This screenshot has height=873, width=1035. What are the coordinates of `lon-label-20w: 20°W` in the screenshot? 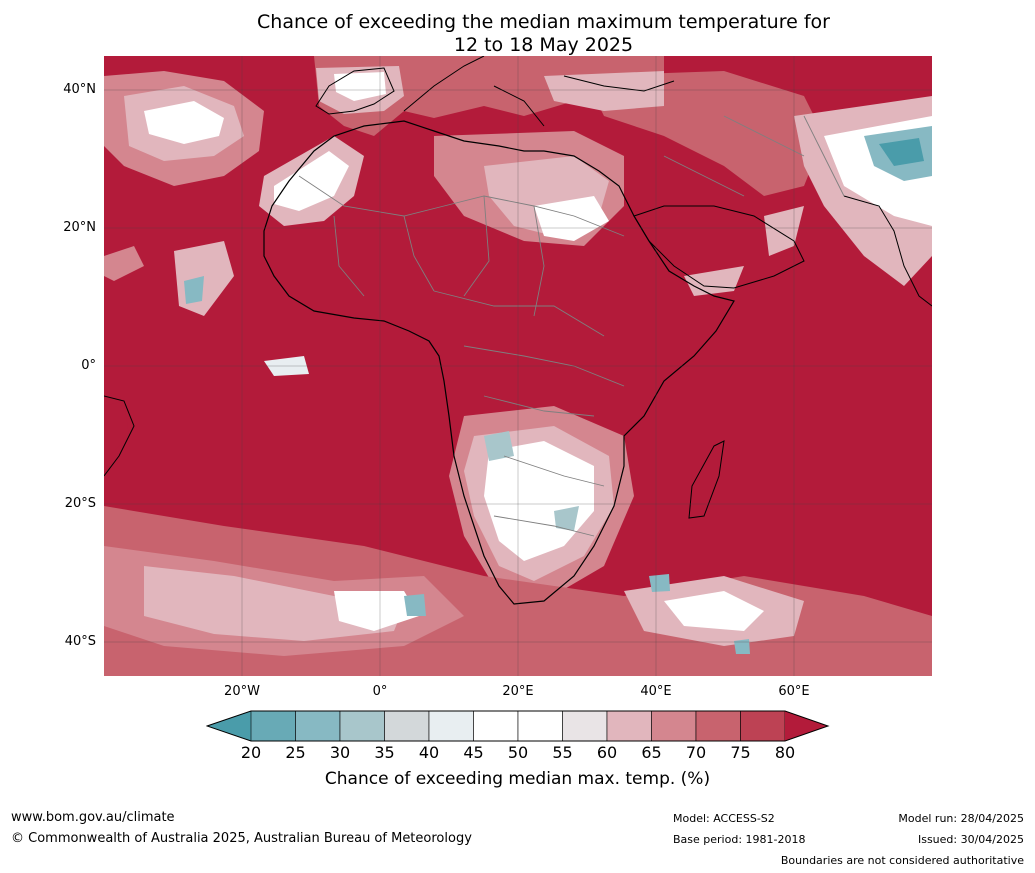 It's located at (242, 691).